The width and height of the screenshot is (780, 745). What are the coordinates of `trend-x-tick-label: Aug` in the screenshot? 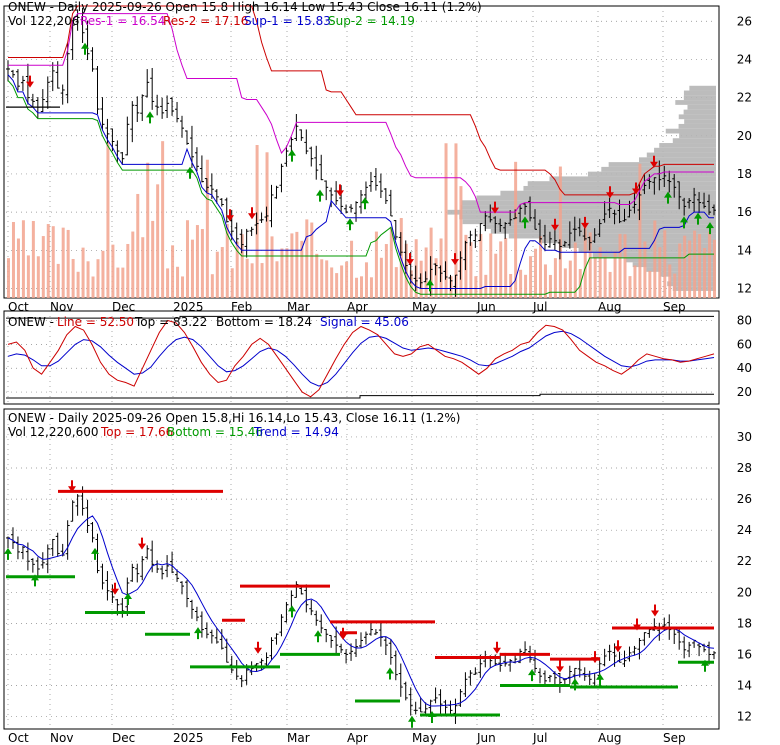 It's located at (609, 738).